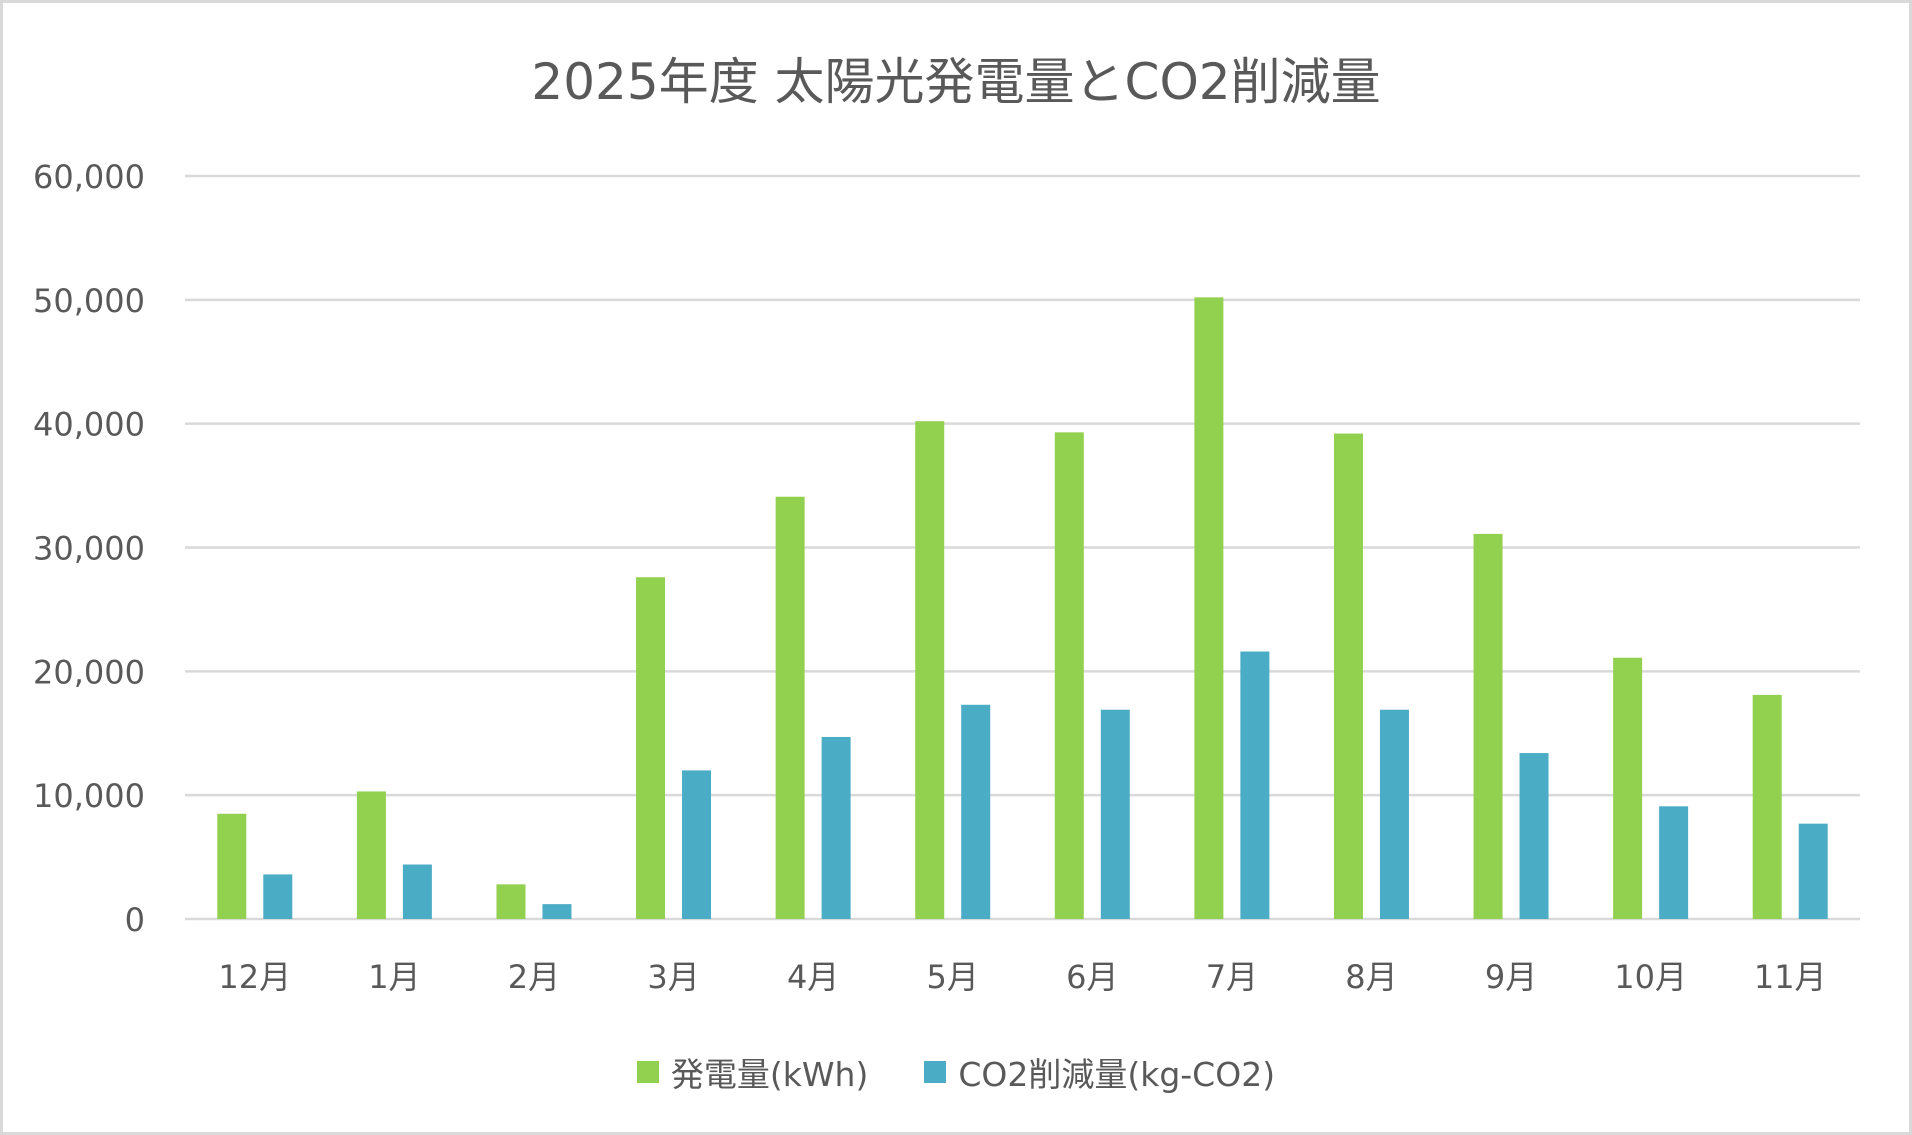 The width and height of the screenshot is (1912, 1135). I want to click on legend-label-co2: CO2削減量(kg-CO2), so click(1117, 1074).